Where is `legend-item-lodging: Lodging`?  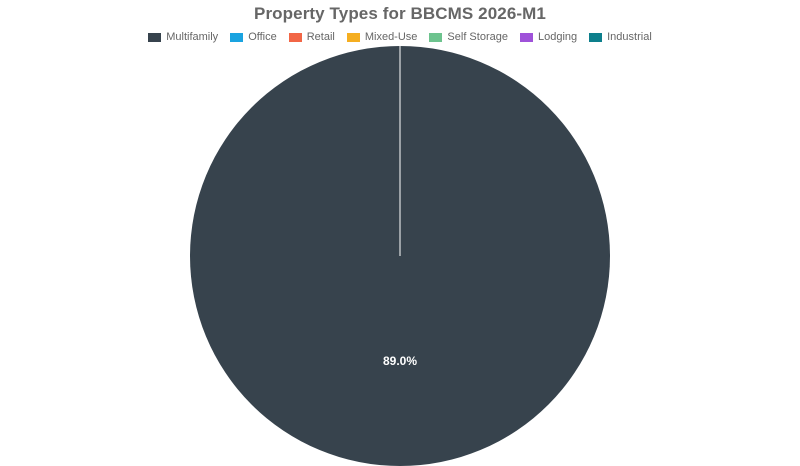 legend-item-lodging: Lodging is located at coordinates (548, 37).